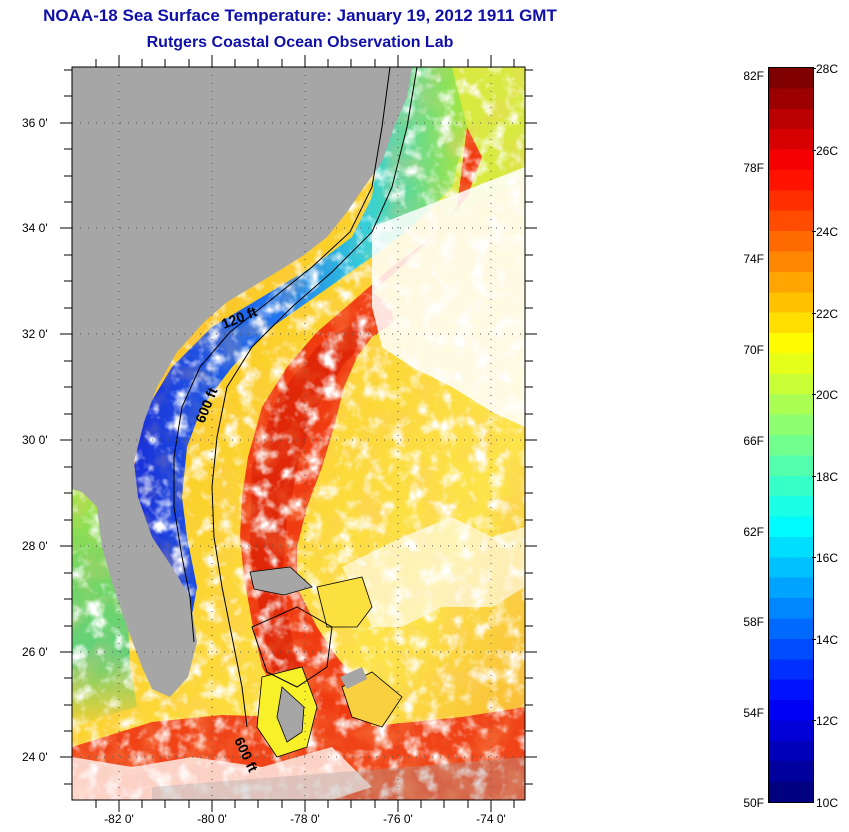 This screenshot has width=849, height=832. Describe the element at coordinates (753, 441) in the screenshot. I see `colorbar-label-66f: 66F` at that location.